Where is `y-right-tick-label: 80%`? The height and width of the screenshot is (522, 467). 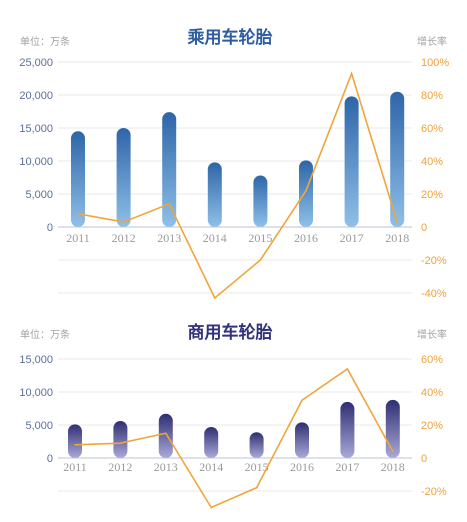
y-right-tick-label: 80% is located at coordinates (432, 96).